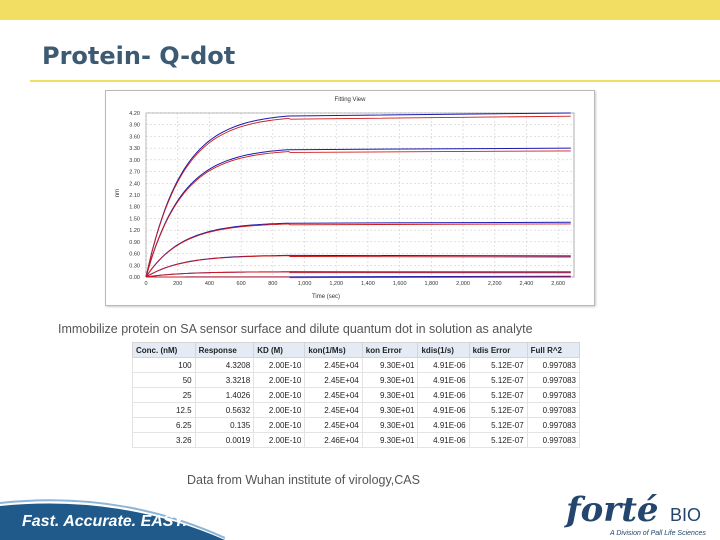 Image resolution: width=720 pixels, height=540 pixels. Describe the element at coordinates (139, 56) in the screenshot. I see `slide-title: Protein- Q-dot` at that location.